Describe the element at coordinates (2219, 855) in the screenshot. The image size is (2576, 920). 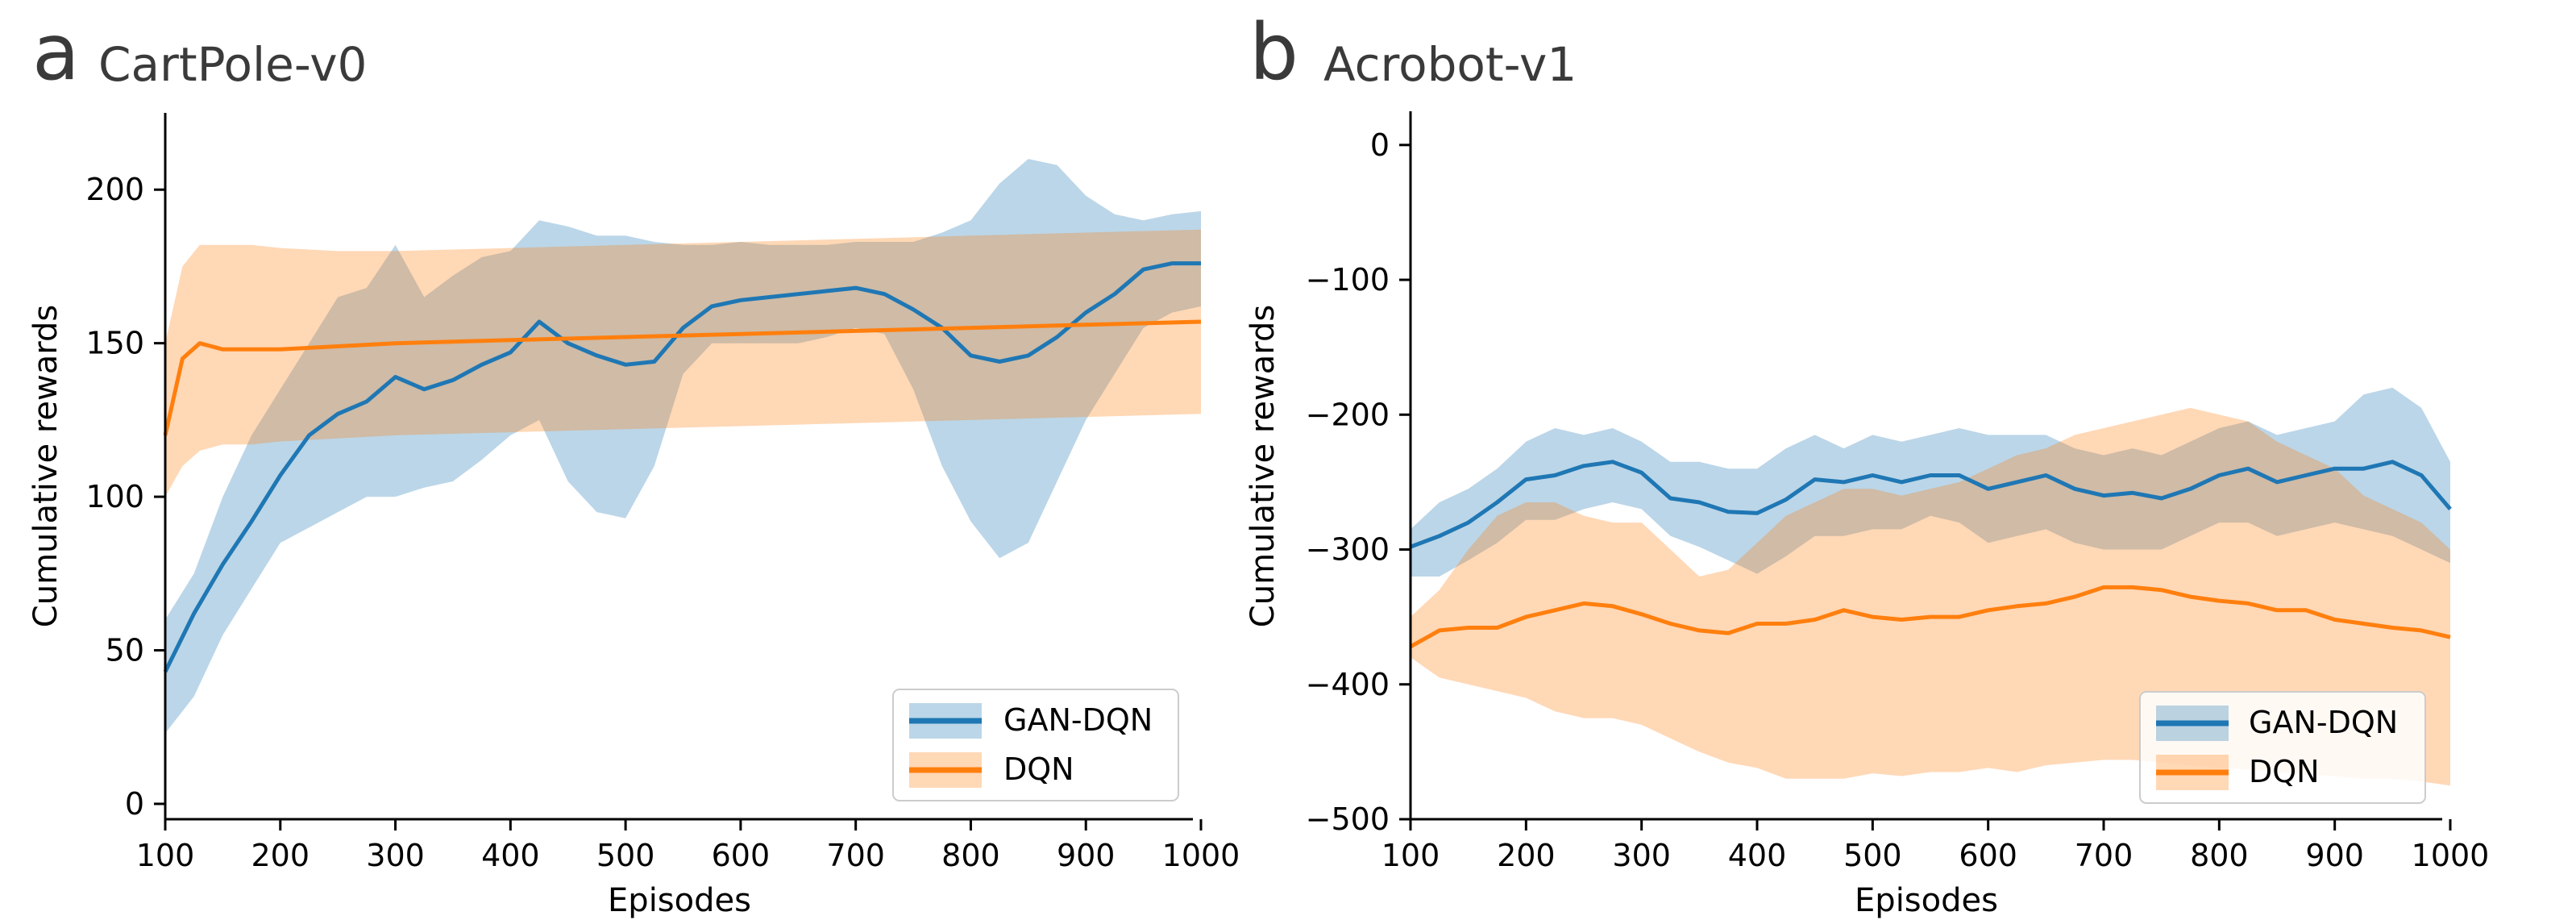
I see `panel-b-x-tick-label: 800` at that location.